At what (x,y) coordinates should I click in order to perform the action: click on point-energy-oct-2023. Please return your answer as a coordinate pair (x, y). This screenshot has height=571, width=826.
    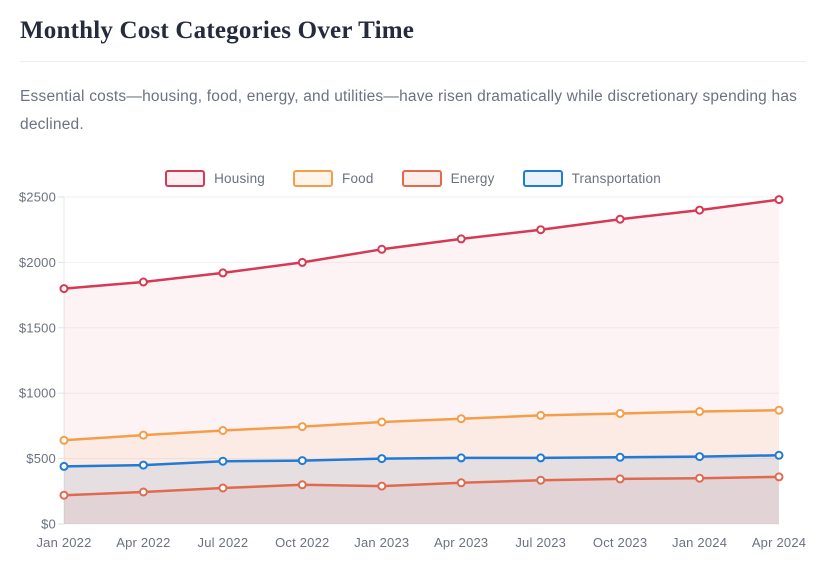
    Looking at the image, I should click on (620, 479).